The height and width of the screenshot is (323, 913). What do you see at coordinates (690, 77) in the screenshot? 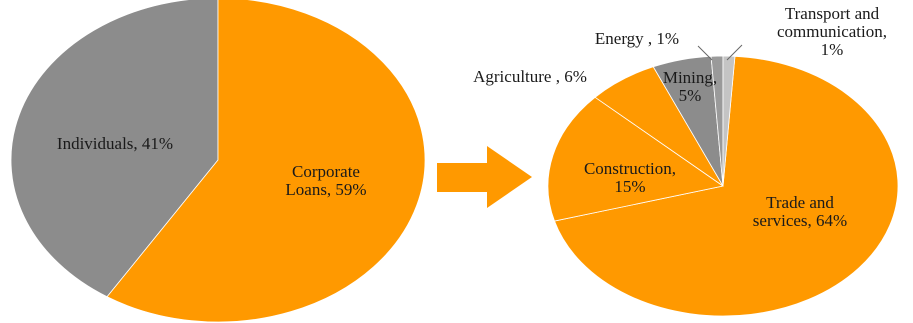
I see `slice-label-line: Mining,` at bounding box center [690, 77].